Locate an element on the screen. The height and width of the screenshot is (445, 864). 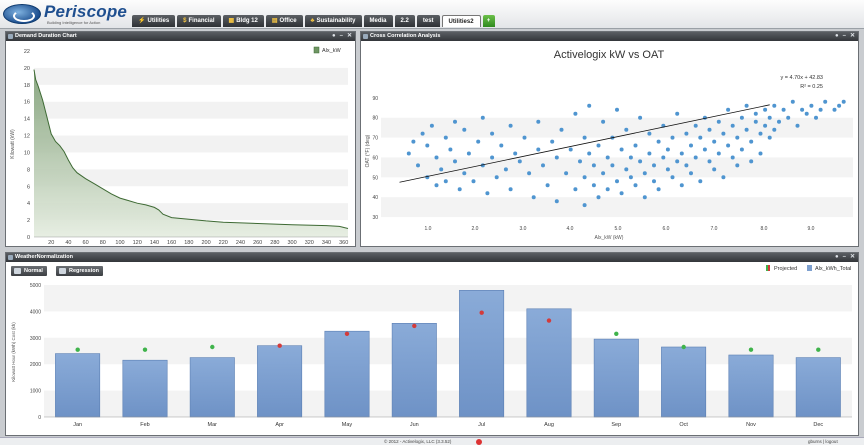
y-tick-label: 0 is located at coordinates (28, 238).